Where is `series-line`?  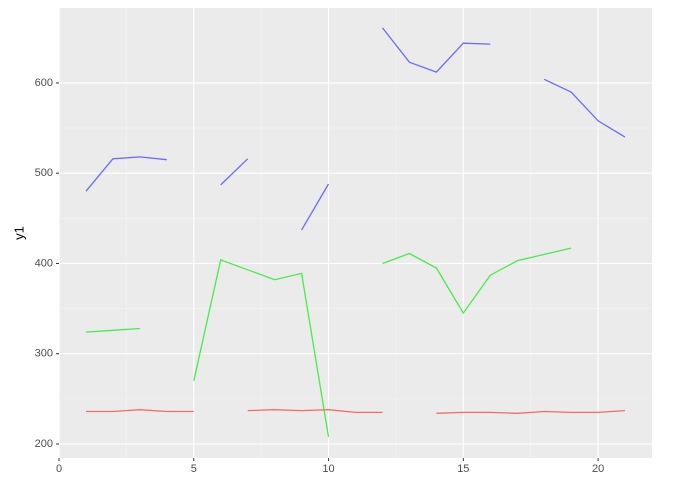
series-line is located at coordinates (356, 411).